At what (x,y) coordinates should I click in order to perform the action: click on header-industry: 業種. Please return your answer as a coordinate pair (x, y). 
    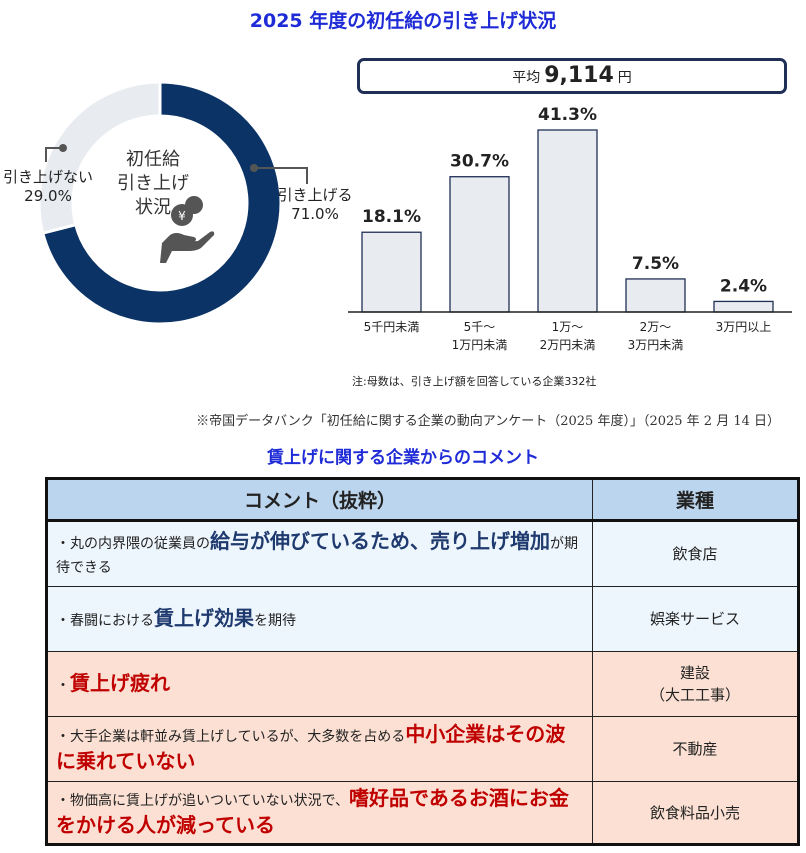
    Looking at the image, I should click on (695, 500).